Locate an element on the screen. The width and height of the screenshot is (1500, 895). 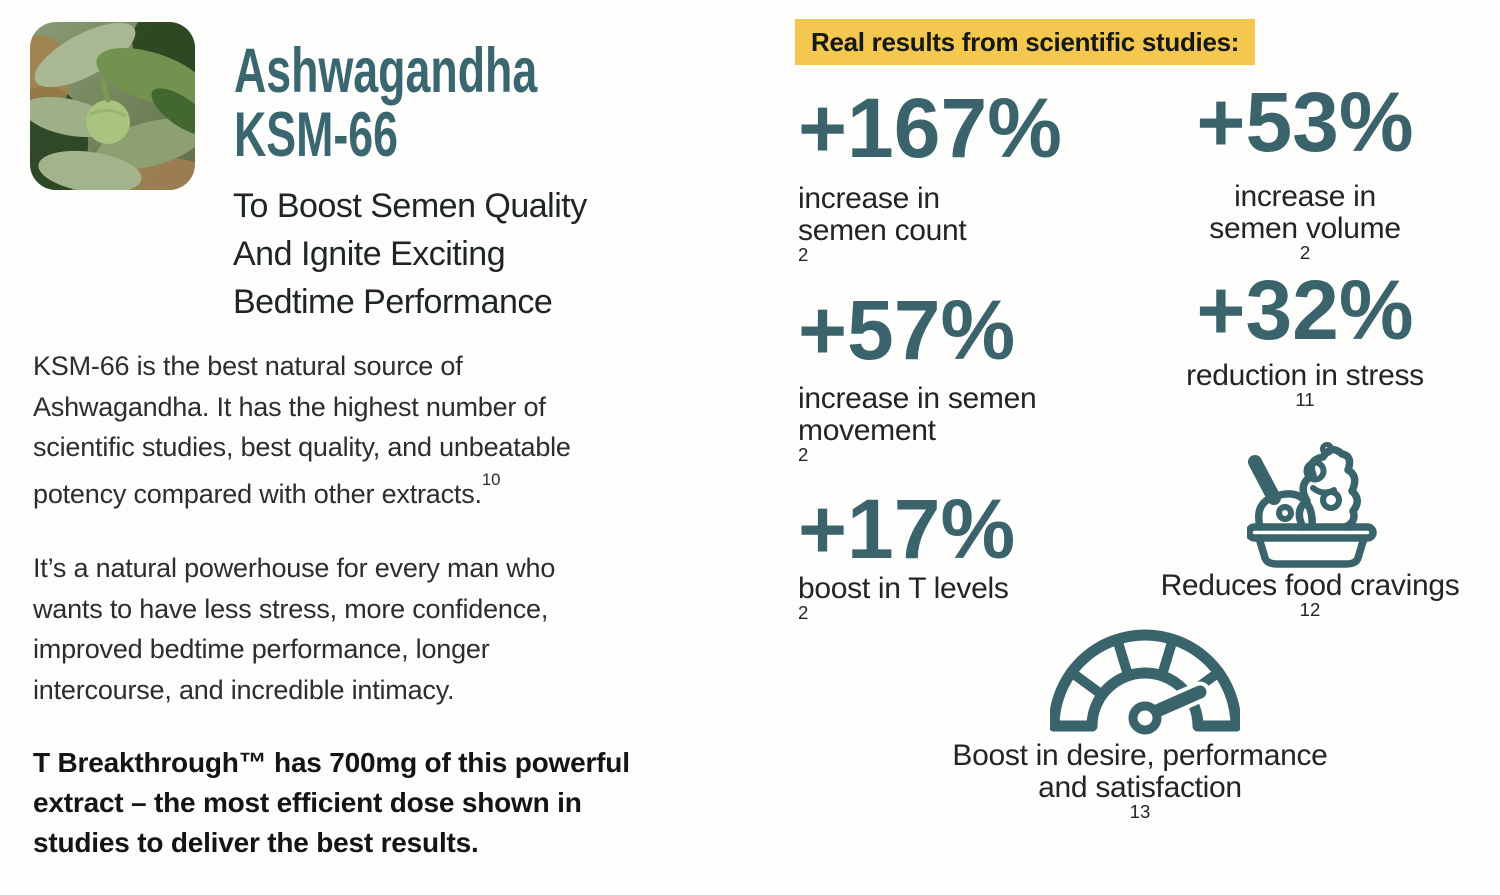
gauge-icon is located at coordinates (1145, 683).